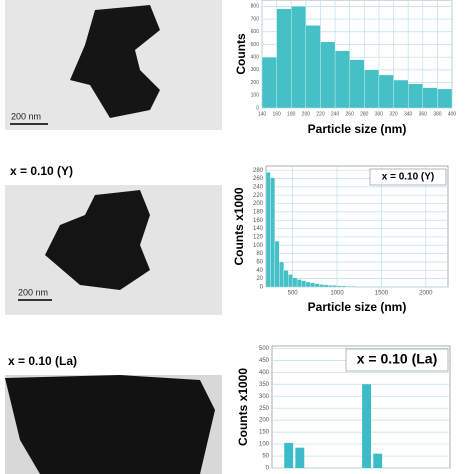 The height and width of the screenshot is (474, 474). Describe the element at coordinates (382, 294) in the screenshot. I see `x-tick-label: 1500` at that location.